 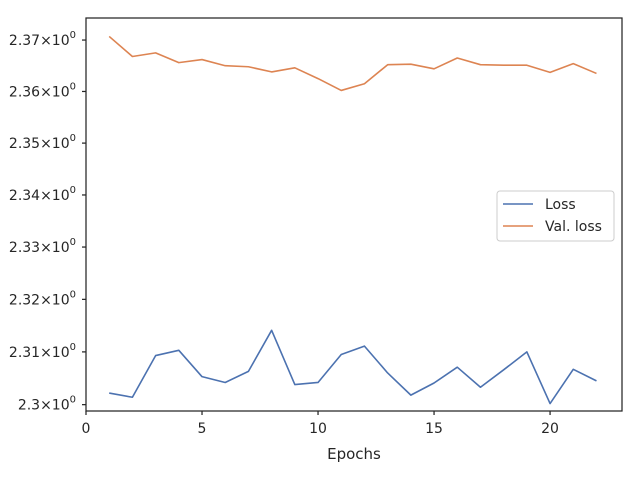 I want to click on x-axis-label: Epochs, so click(x=354, y=454).